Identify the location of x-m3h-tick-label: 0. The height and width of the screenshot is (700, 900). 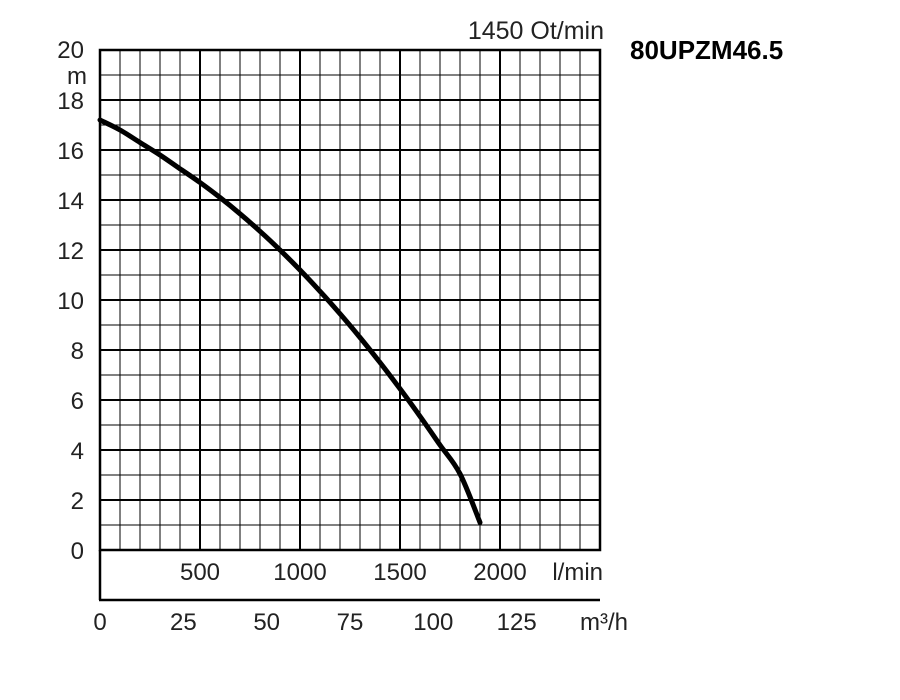
(99, 622).